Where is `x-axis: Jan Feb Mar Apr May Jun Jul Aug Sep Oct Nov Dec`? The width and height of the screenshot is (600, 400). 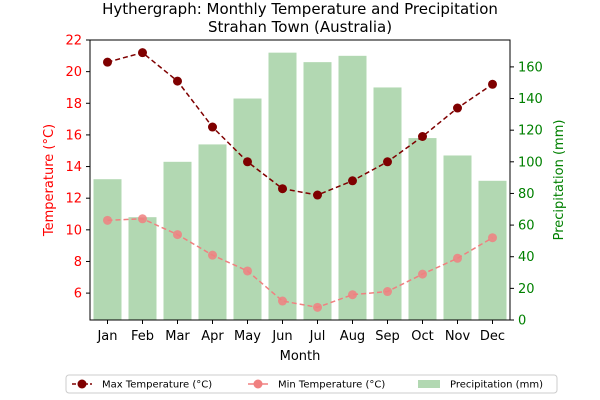
x-axis: Jan Feb Mar Apr May Jun Jul Aug Sep Oct Nov Dec is located at coordinates (300, 332).